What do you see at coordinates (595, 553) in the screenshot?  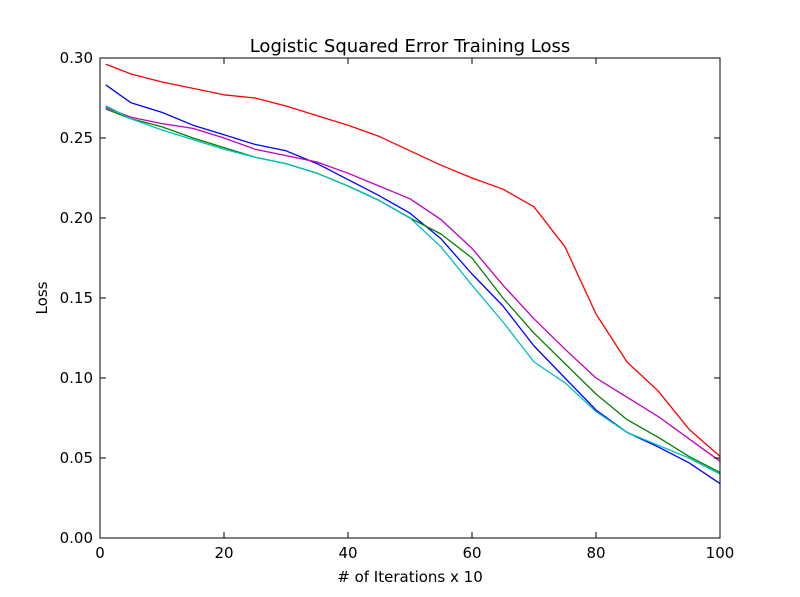 I see `x-tick-label: 80` at bounding box center [595, 553].